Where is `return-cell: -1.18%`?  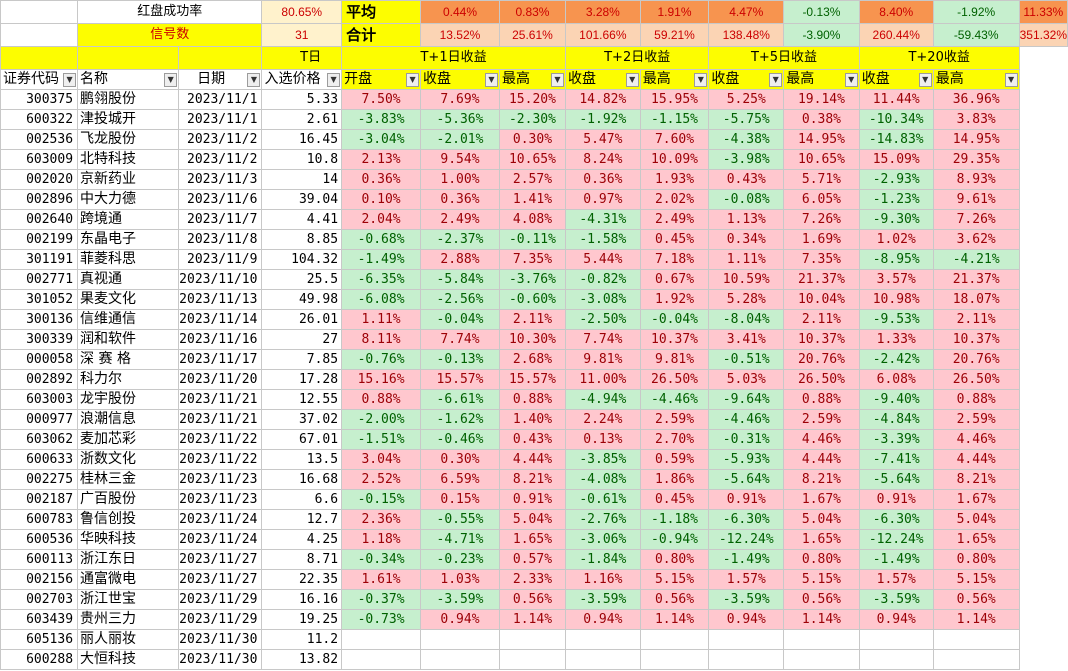
return-cell: -1.18% is located at coordinates (674, 519).